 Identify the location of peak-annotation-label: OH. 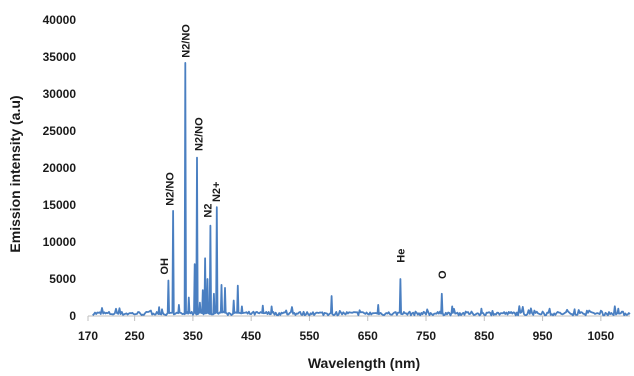
(165, 266).